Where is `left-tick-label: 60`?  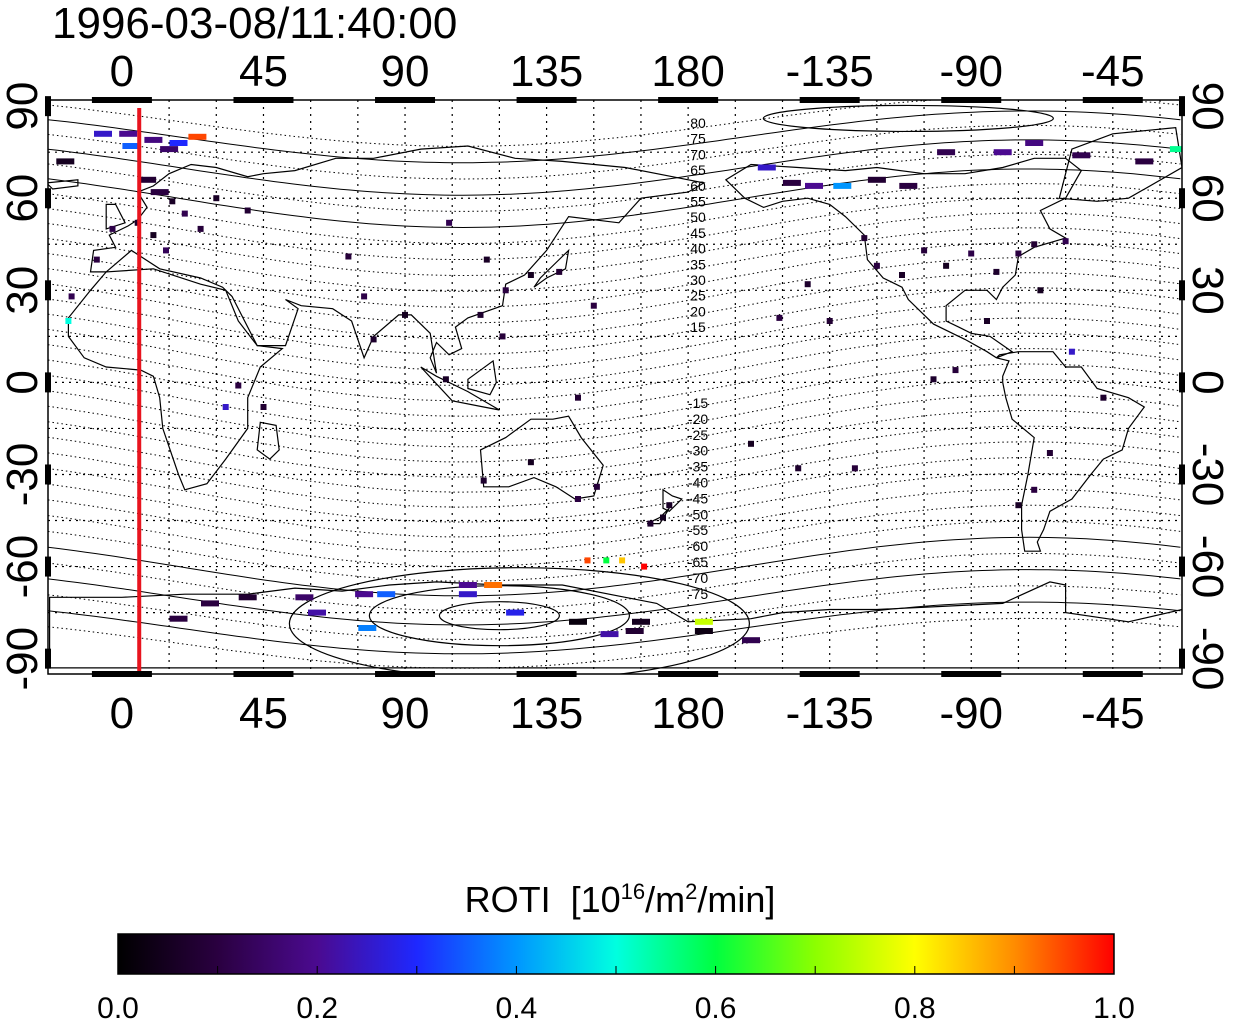
left-tick-label: 60 is located at coordinates (23, 198).